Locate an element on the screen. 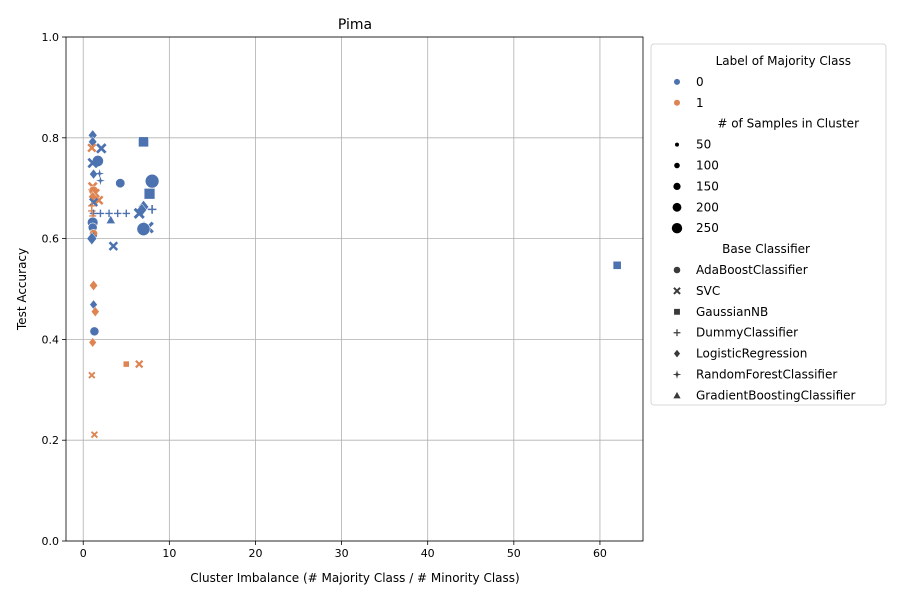 This screenshot has width=900, height=600. legend-style-label: GradientBoostingClassifier is located at coordinates (776, 395).